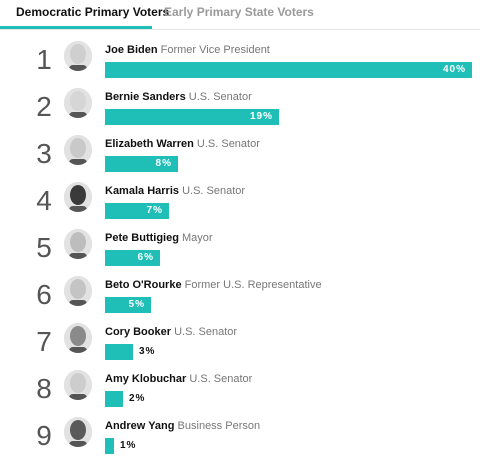  Describe the element at coordinates (219, 426) in the screenshot. I see `candidate-title: Business Person` at that location.